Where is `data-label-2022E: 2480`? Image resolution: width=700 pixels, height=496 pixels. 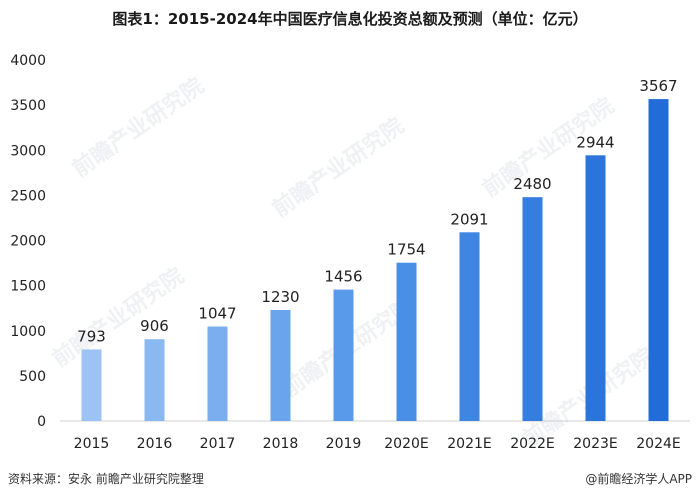 data-label-2022E: 2480 is located at coordinates (532, 184).